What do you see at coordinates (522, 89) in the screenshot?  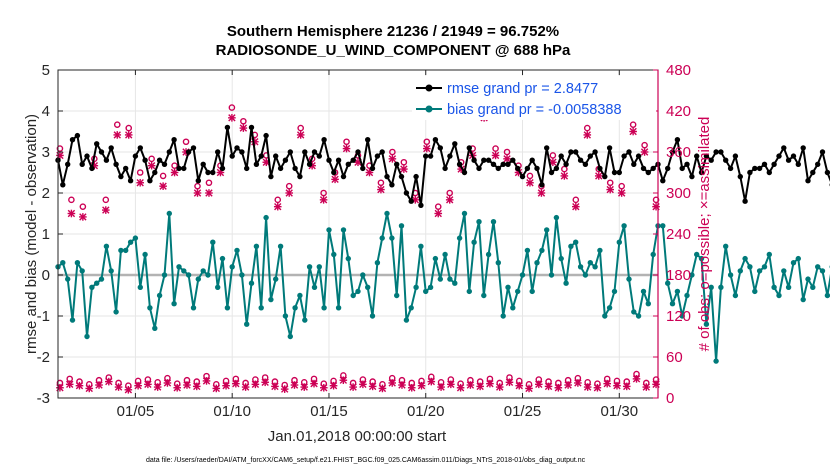 I see `legend-rmse-label: rmse grand pr = 2.8477` at bounding box center [522, 89].